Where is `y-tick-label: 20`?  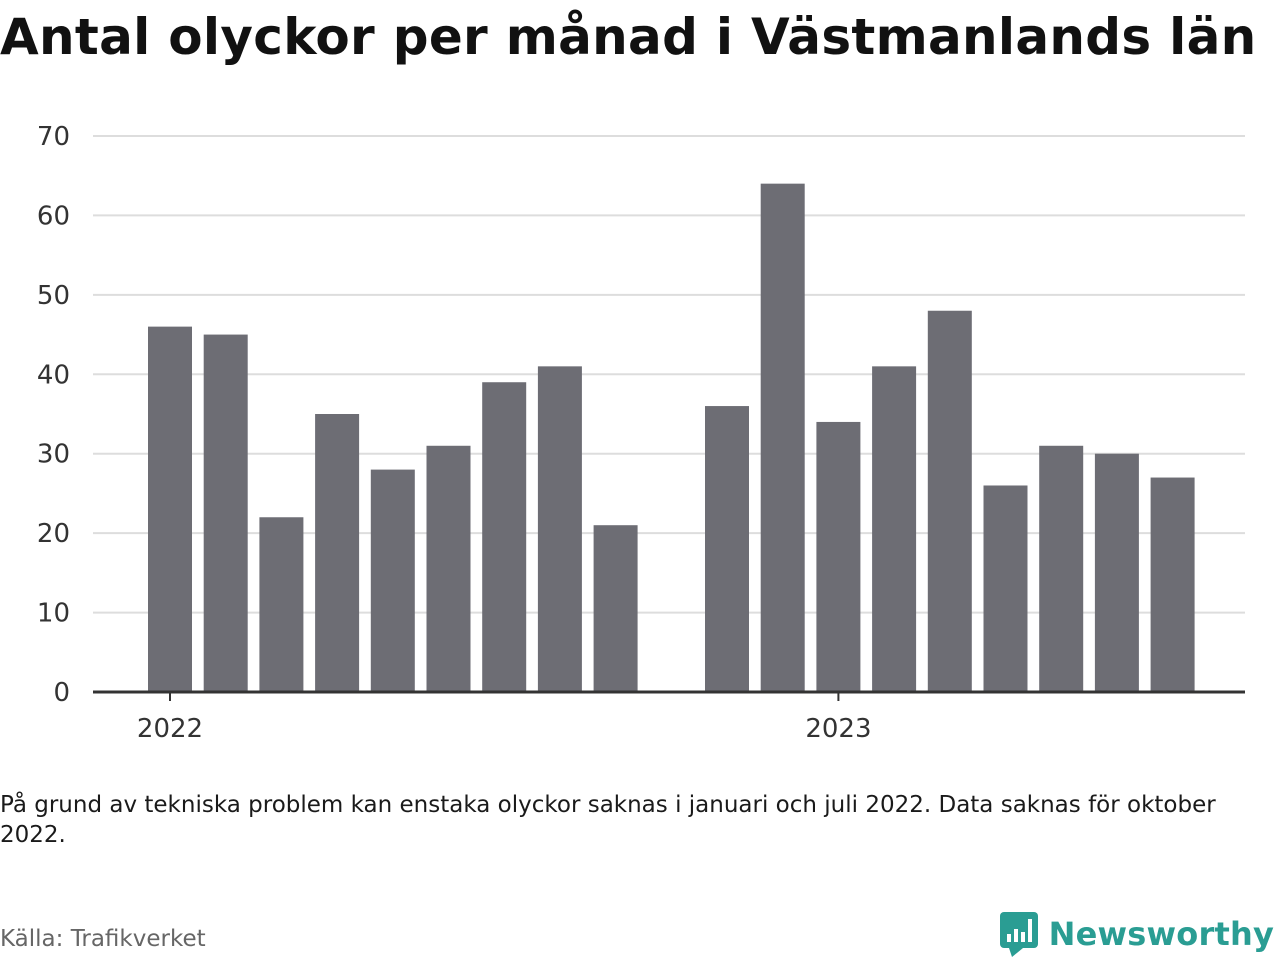 y-tick-label: 20 is located at coordinates (53, 534).